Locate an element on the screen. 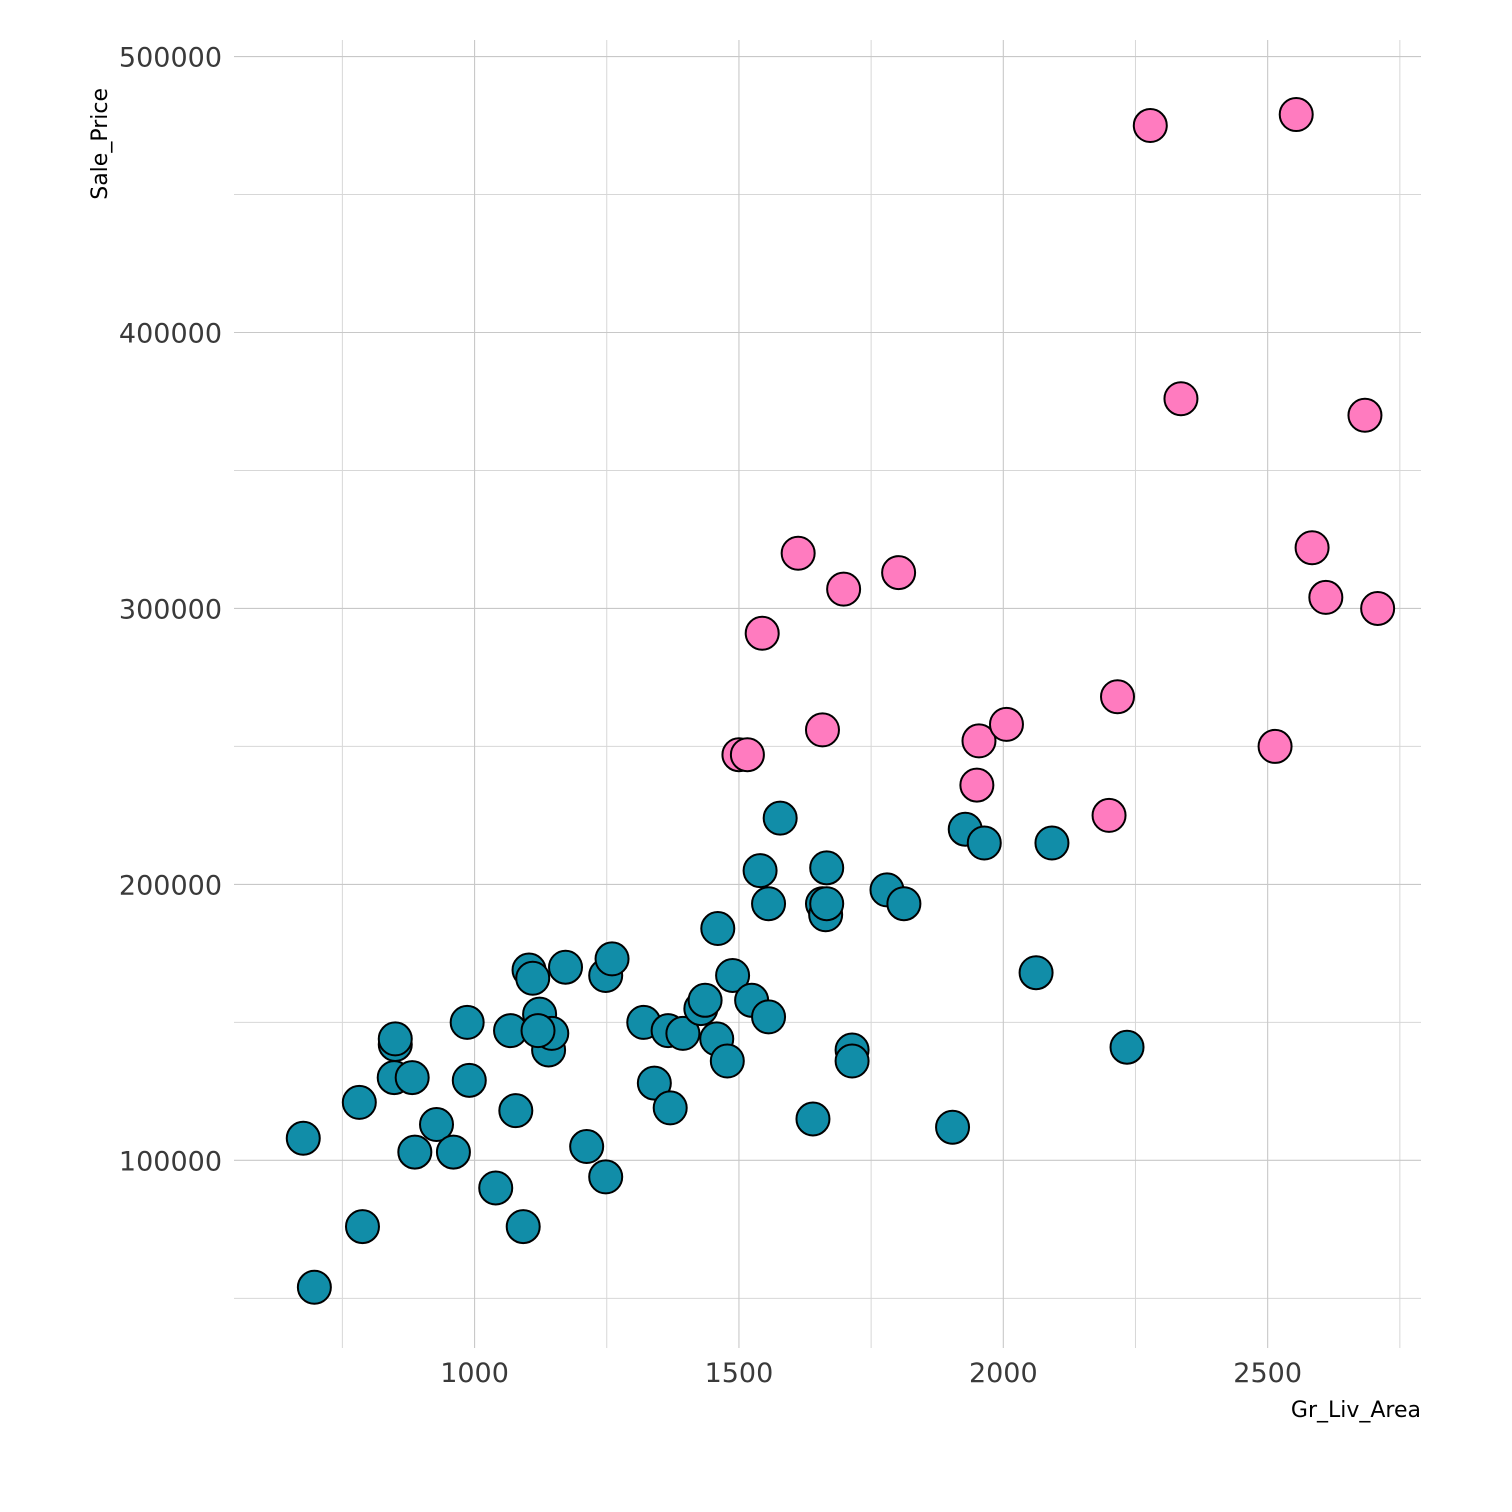 This screenshot has width=1512, height=1512. y-tick-labels: 100000 200000 300000 400000 500000 is located at coordinates (170, 610).